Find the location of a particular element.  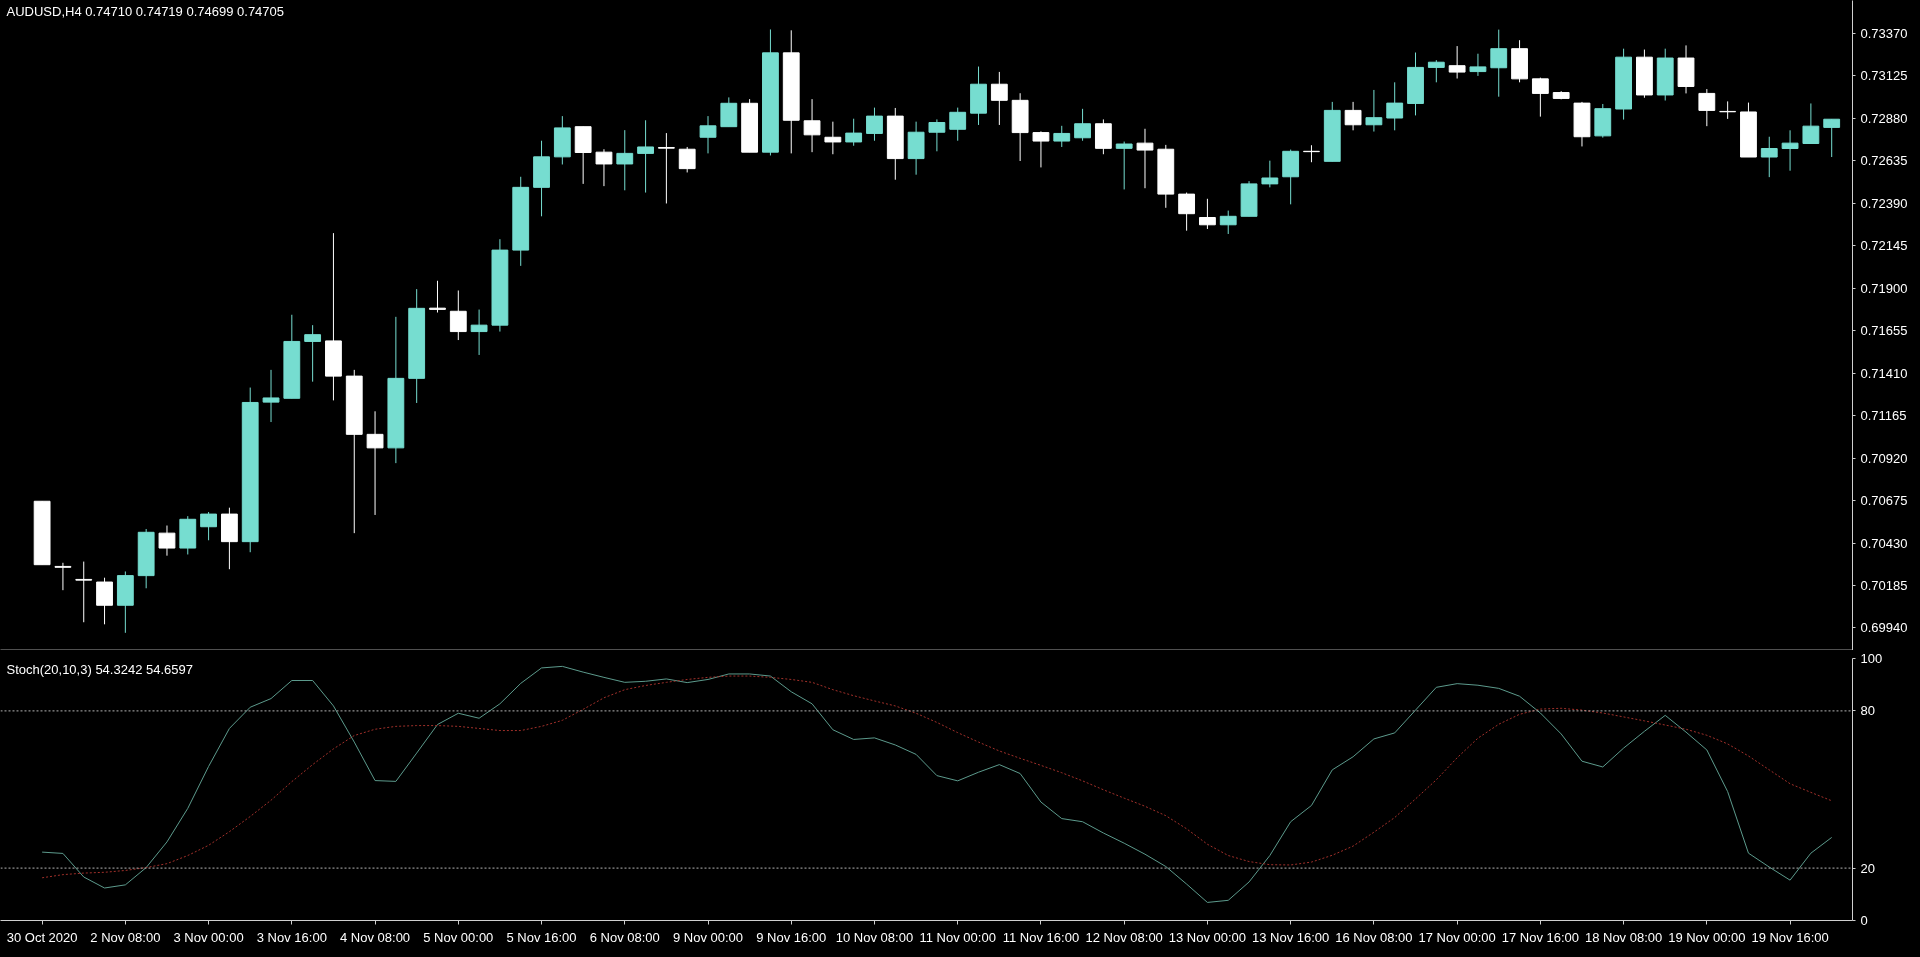

y-tick-label: 0.71655 is located at coordinates (1884, 331).